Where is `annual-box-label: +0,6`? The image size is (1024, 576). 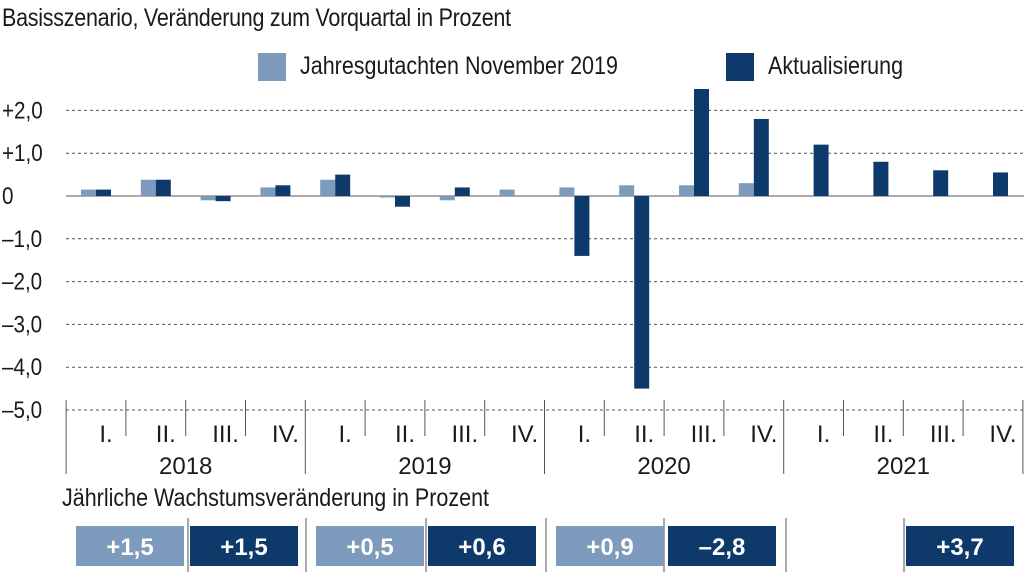 annual-box-label: +0,6 is located at coordinates (481, 547).